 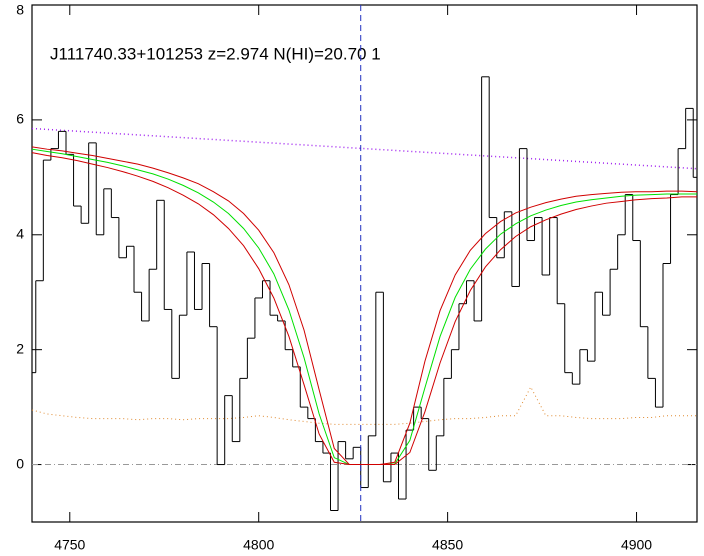 What do you see at coordinates (69, 545) in the screenshot?
I see `x-tick-label: 4750` at bounding box center [69, 545].